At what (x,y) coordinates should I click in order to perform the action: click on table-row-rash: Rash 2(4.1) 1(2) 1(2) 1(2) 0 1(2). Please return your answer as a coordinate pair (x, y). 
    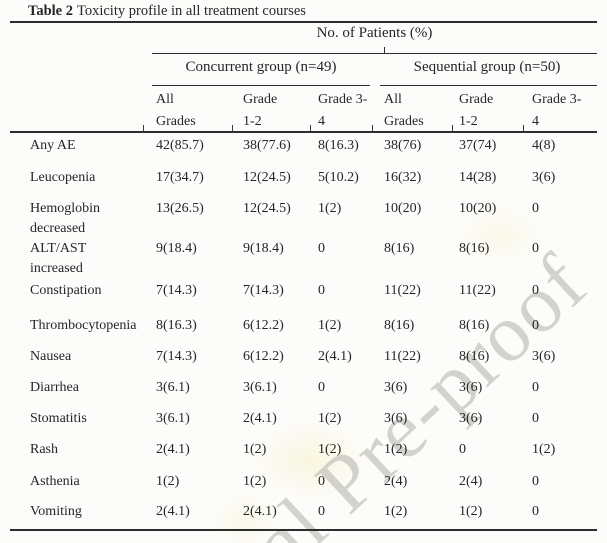
    Looking at the image, I should click on (313, 449).